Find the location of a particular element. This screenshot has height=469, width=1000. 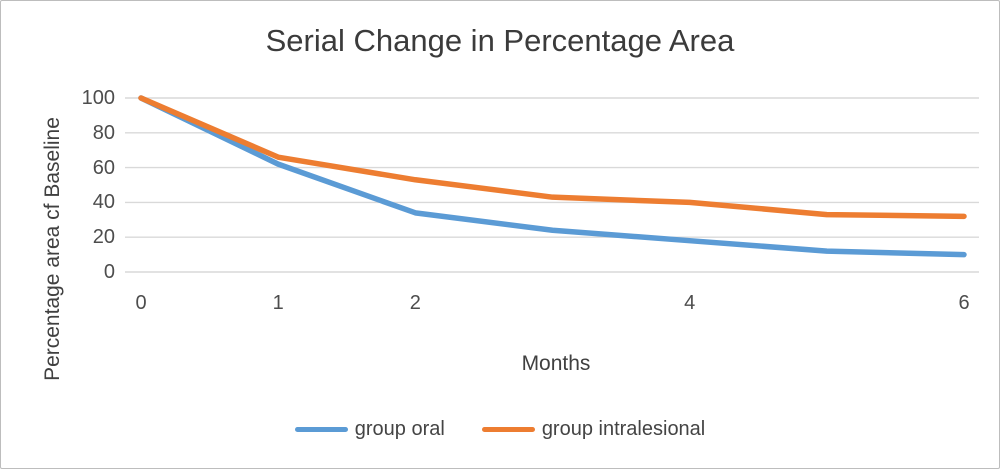

chart-title: Serial Change in Percentage Area is located at coordinates (500, 40).